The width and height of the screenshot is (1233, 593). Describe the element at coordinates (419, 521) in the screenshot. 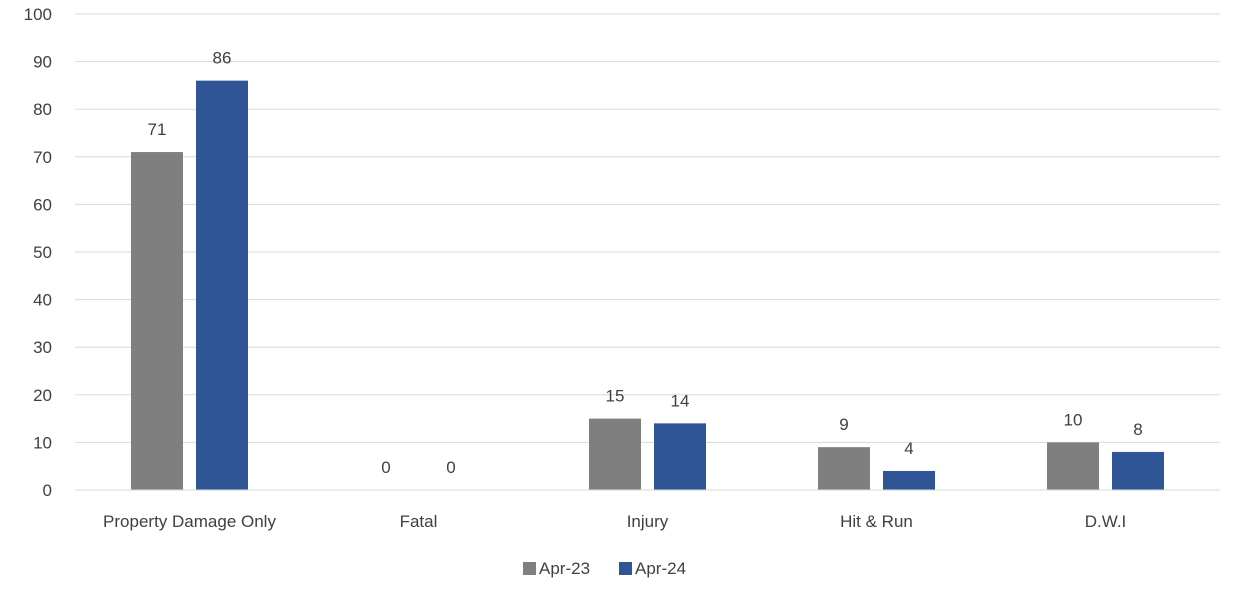

I see `x-category-label: Fatal` at that location.